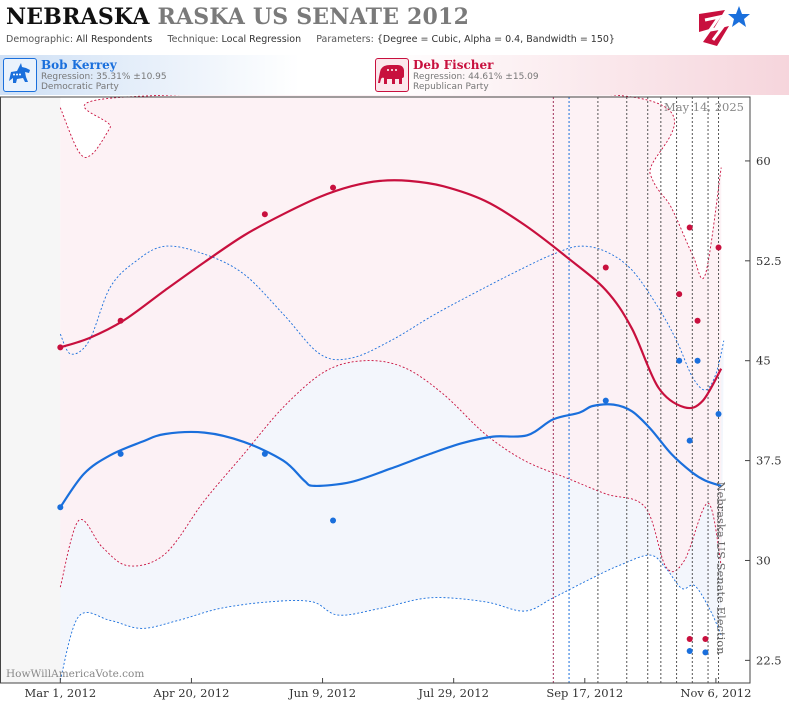 This screenshot has height=704, width=789. I want to click on y-tick-label: 45, so click(763, 361).